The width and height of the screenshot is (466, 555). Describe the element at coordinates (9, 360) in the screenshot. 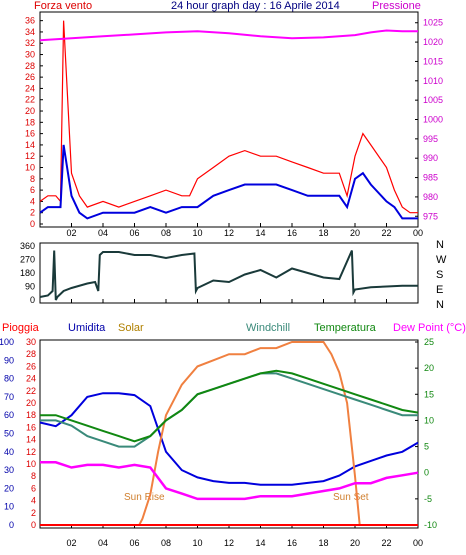

I see `humidity-tick-label: 90` at that location.